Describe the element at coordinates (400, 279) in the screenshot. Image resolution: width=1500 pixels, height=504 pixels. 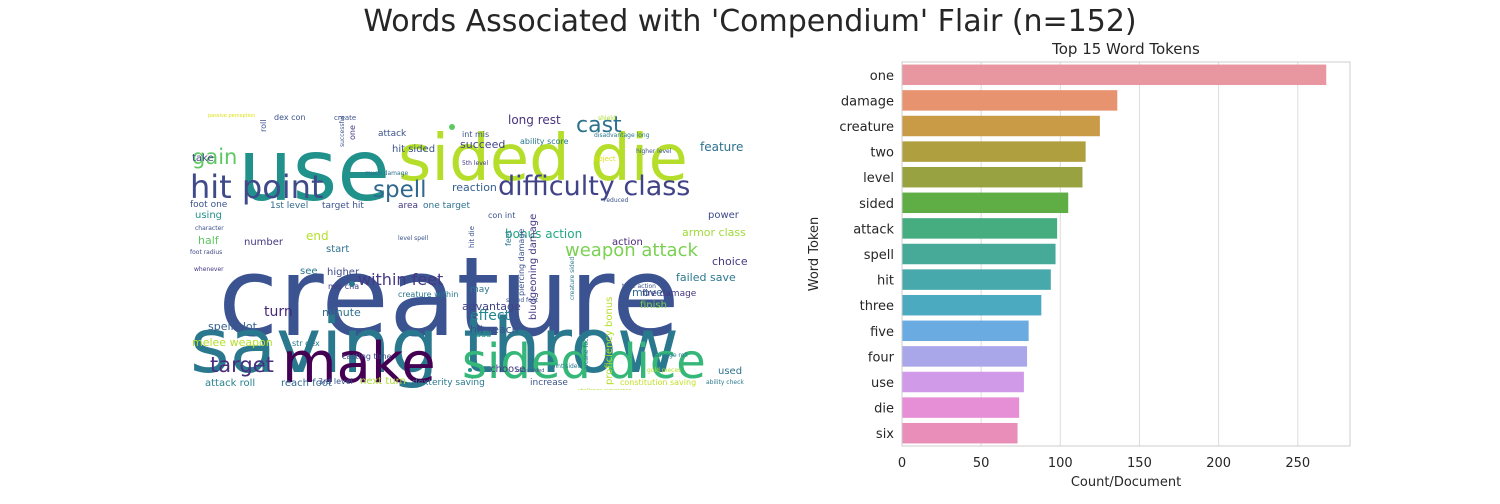
I see `cloud-word: within feet` at that location.